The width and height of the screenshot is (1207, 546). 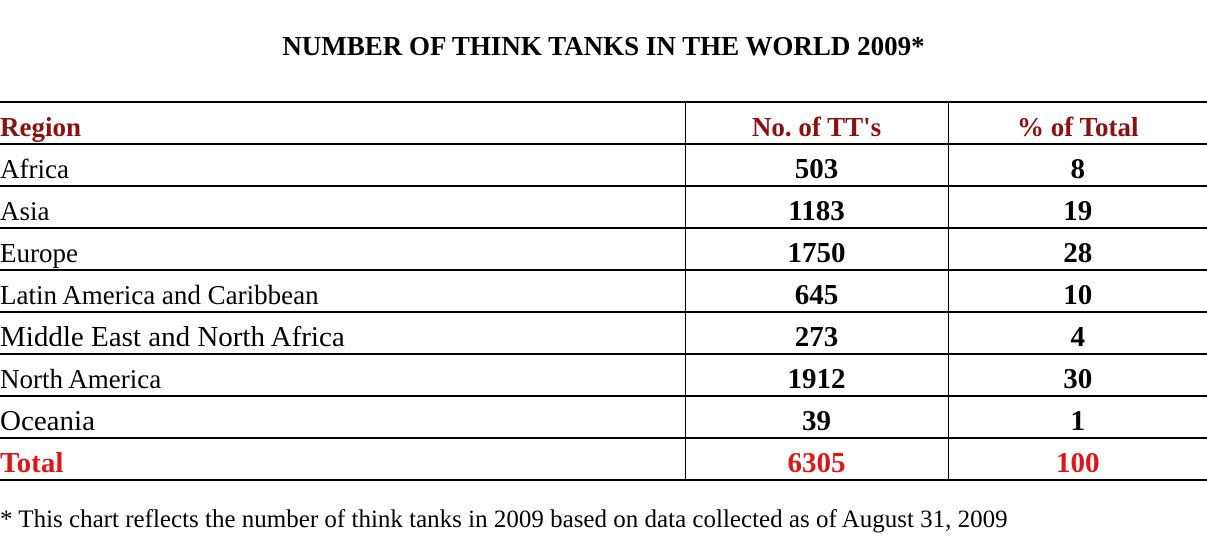 I want to click on region-cell: Asia, so click(x=342, y=207).